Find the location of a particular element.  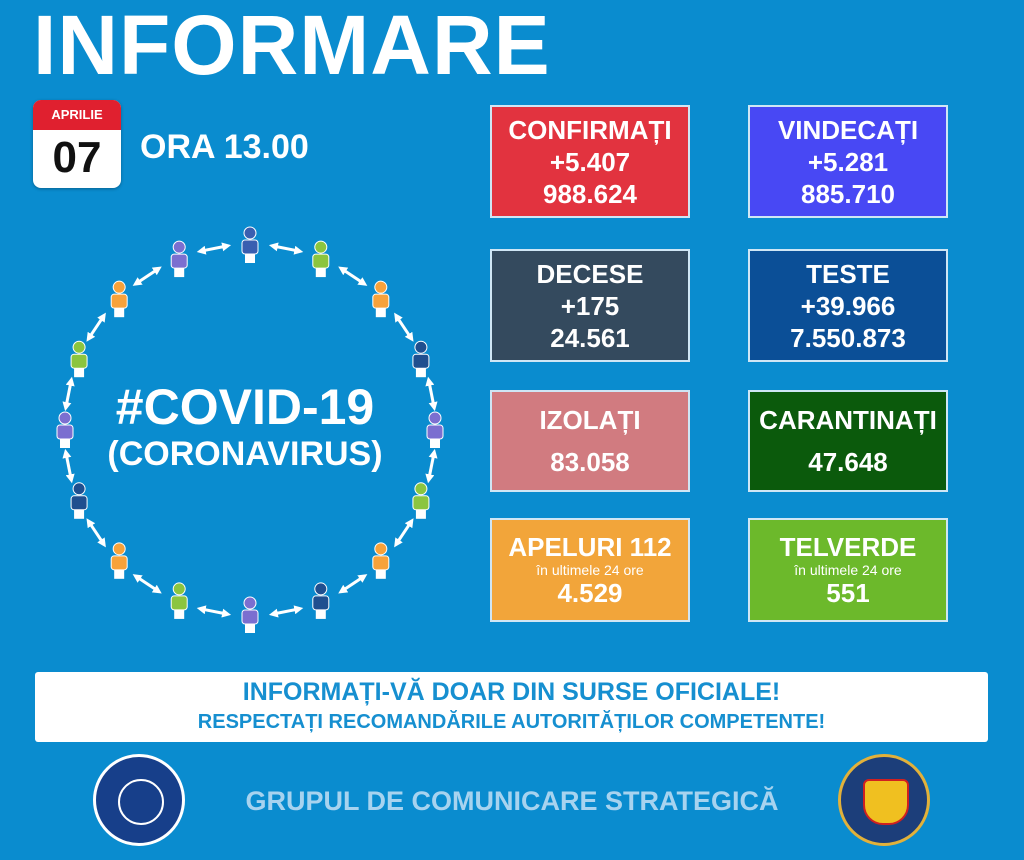

stat-delta: +5.281 is located at coordinates (848, 161).